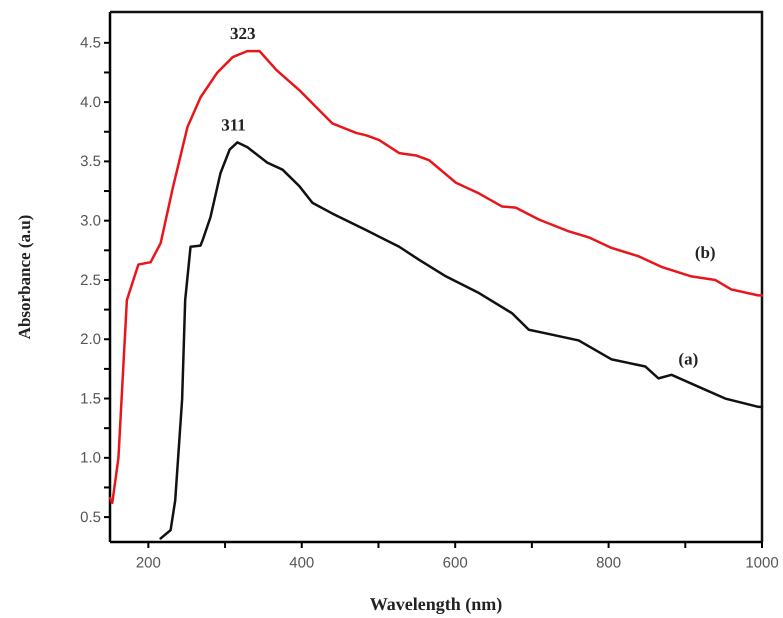 This screenshot has height=618, width=783. What do you see at coordinates (90, 102) in the screenshot?
I see `y-tick-label: 4.0` at bounding box center [90, 102].